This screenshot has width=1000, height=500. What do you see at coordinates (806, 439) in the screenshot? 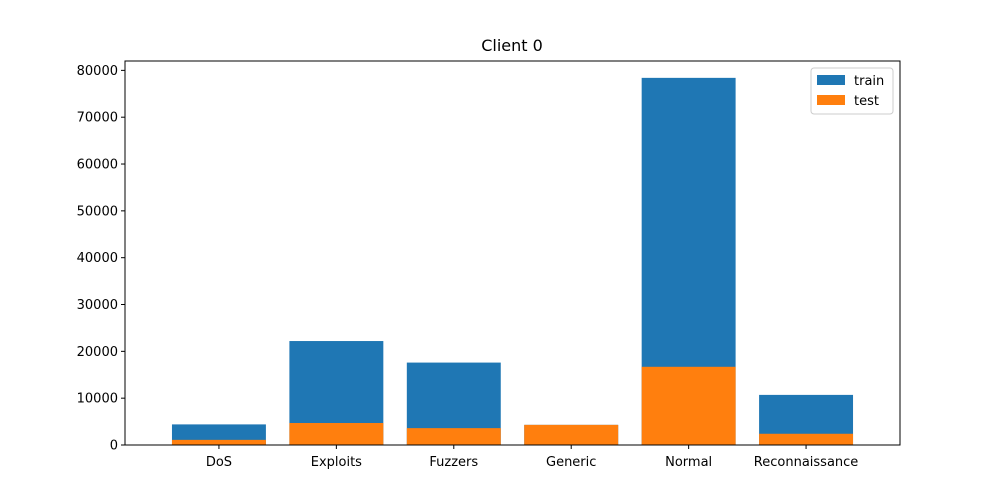
I see `bar-test-reconnaissance` at bounding box center [806, 439].